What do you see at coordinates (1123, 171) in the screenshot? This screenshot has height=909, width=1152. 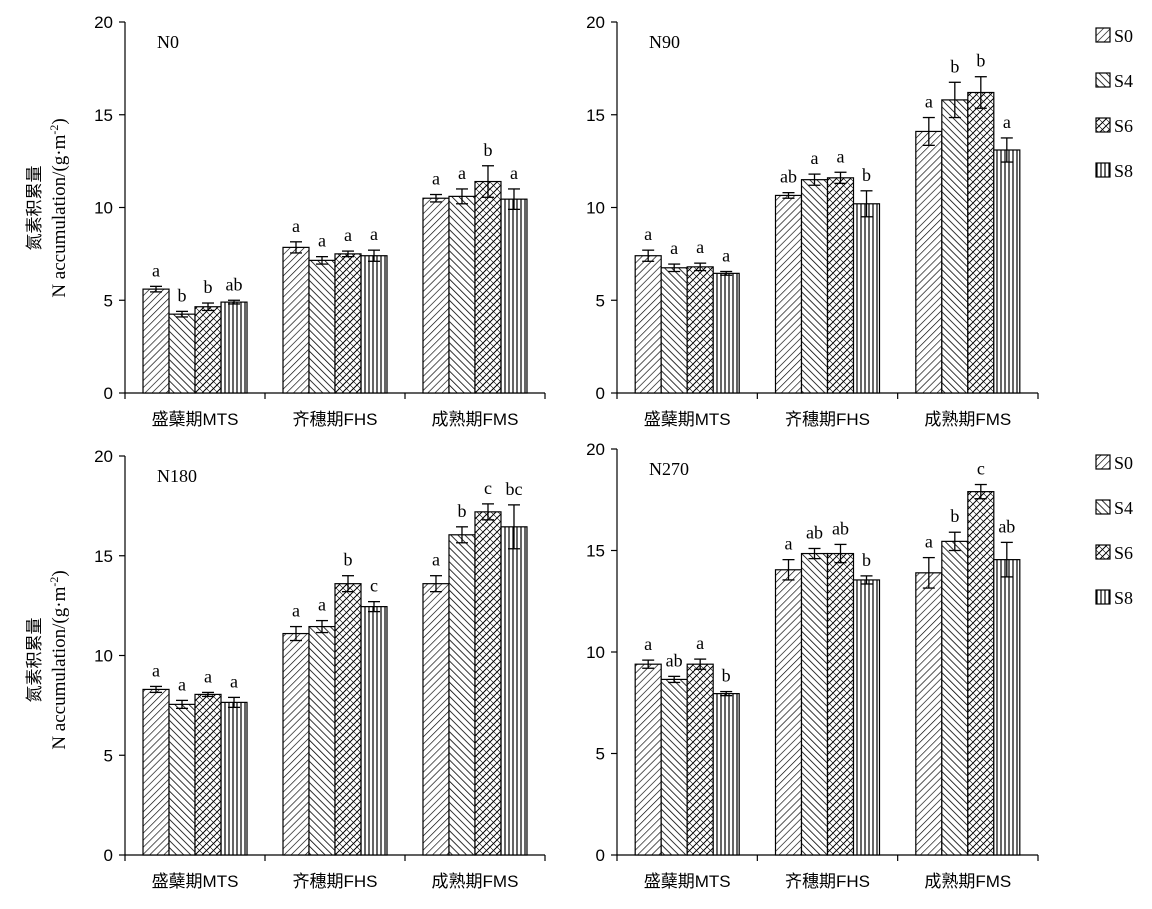 I see `legend-label: S8` at bounding box center [1123, 171].